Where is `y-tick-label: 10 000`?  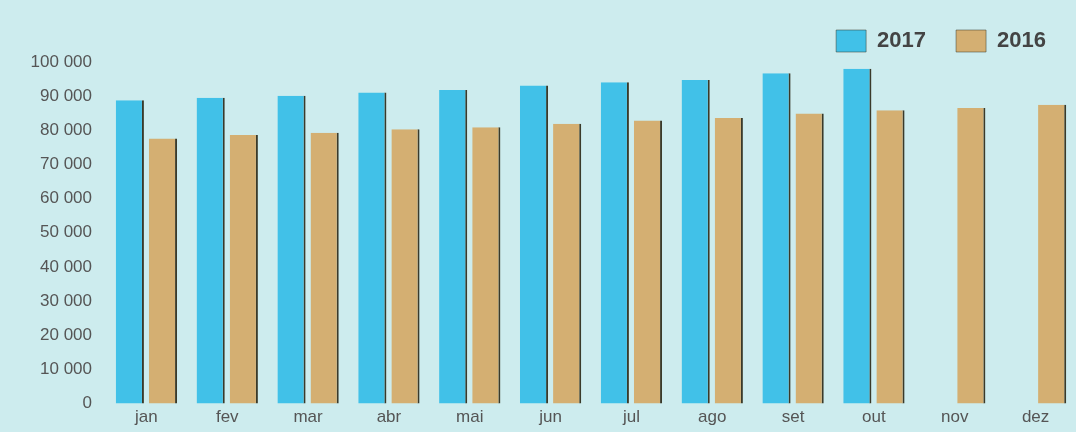 y-tick-label: 10 000 is located at coordinates (66, 369).